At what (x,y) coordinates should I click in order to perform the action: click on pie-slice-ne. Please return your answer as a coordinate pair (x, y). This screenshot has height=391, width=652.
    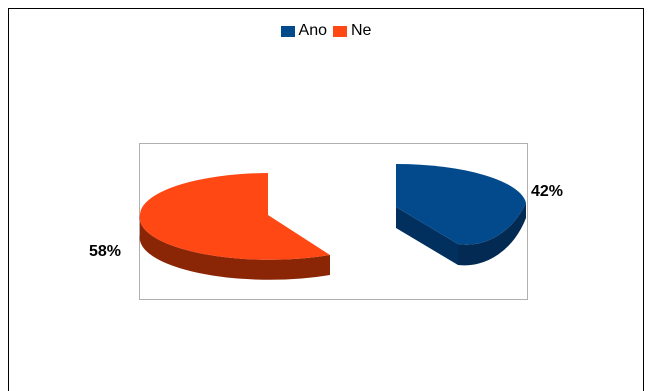
    Looking at the image, I should click on (234, 216).